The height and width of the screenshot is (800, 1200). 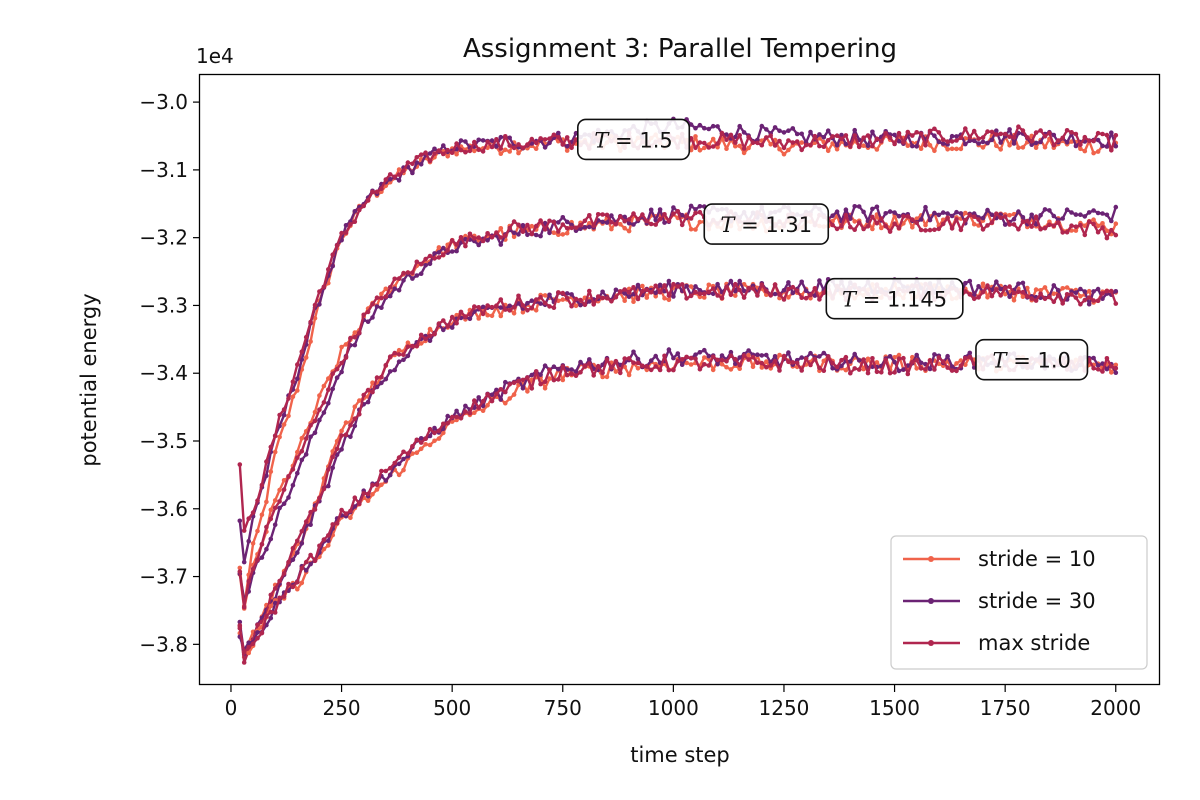 What do you see at coordinates (680, 755) in the screenshot?
I see `x-axis-label: time step` at bounding box center [680, 755].